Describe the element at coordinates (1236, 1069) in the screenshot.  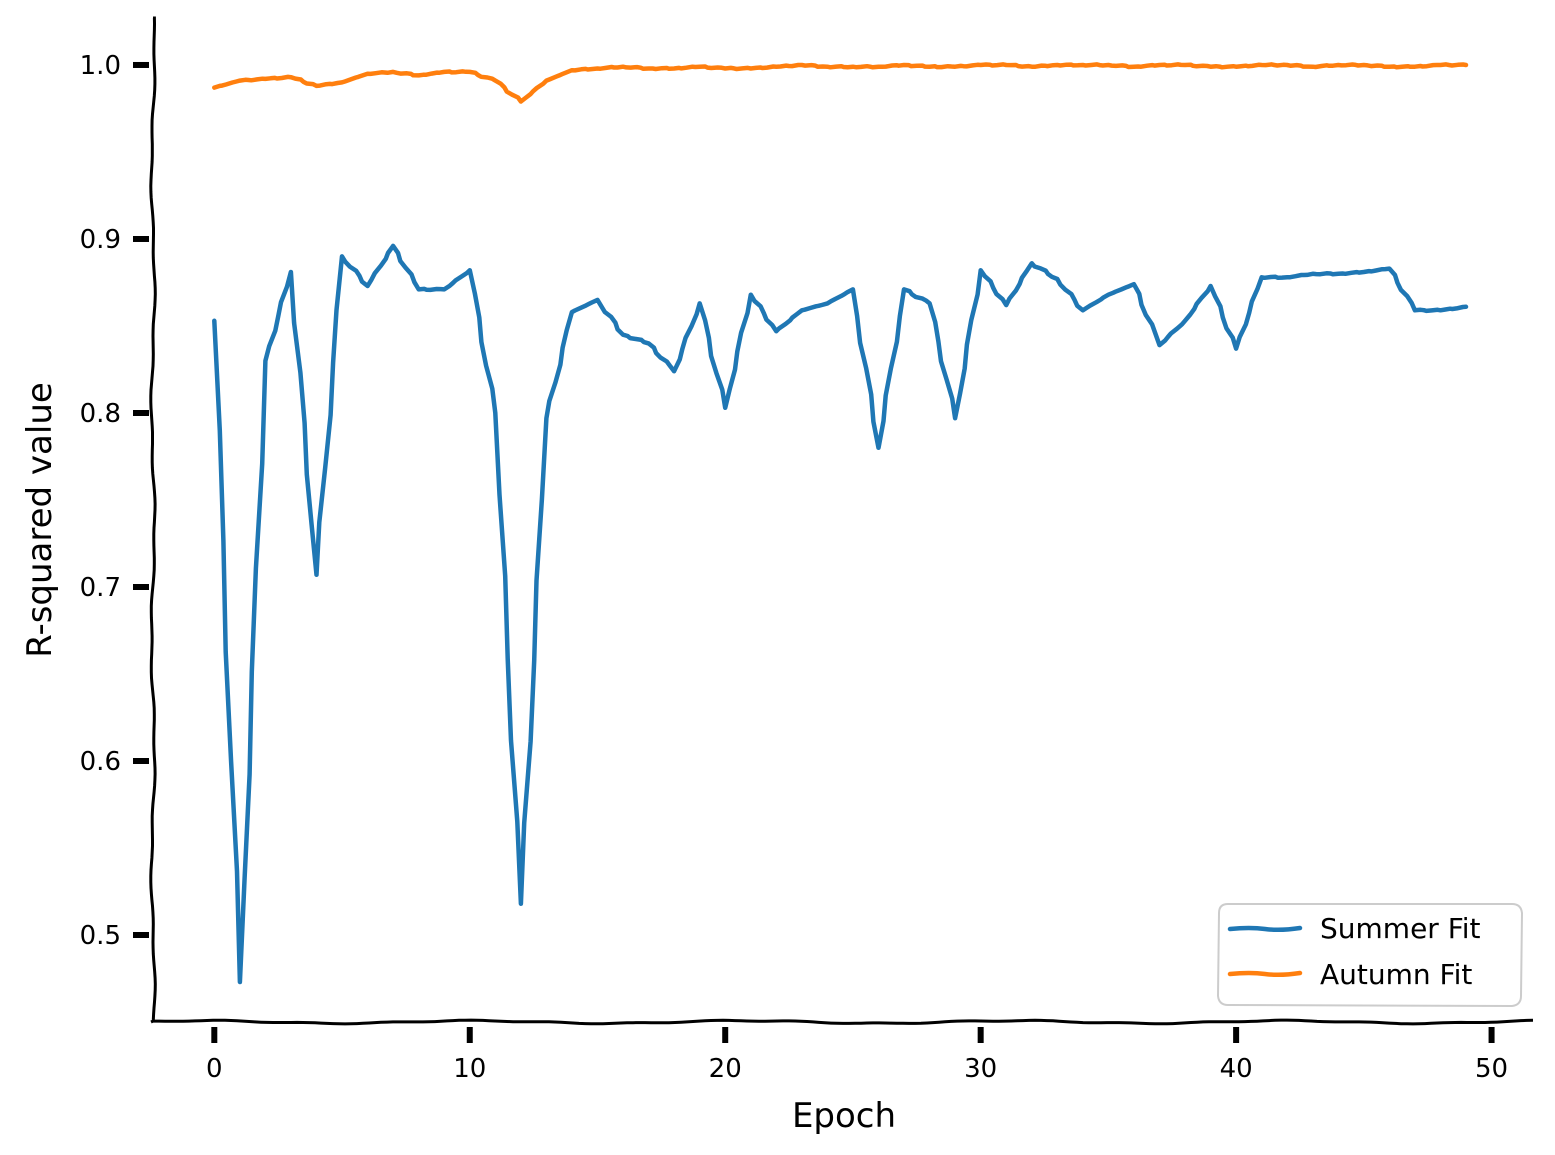
I see `x-tick-label: 40` at that location.